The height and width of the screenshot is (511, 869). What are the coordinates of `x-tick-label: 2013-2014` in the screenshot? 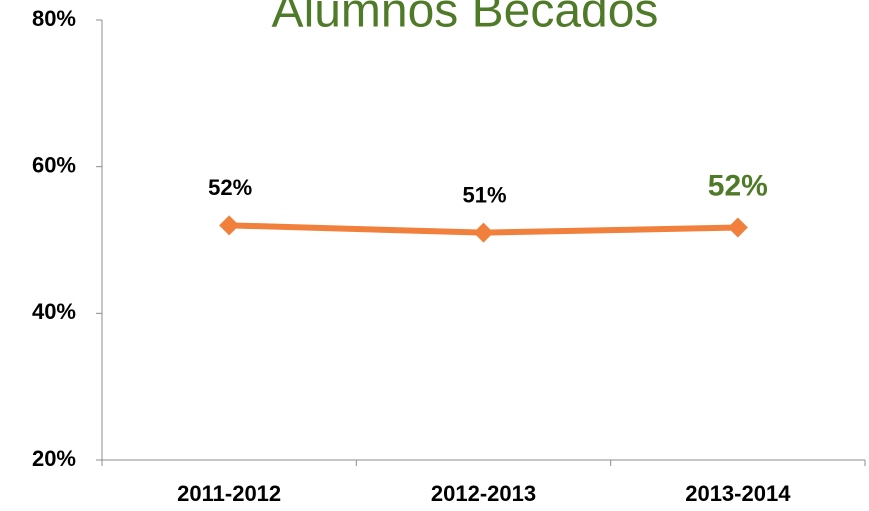 It's located at (738, 493).